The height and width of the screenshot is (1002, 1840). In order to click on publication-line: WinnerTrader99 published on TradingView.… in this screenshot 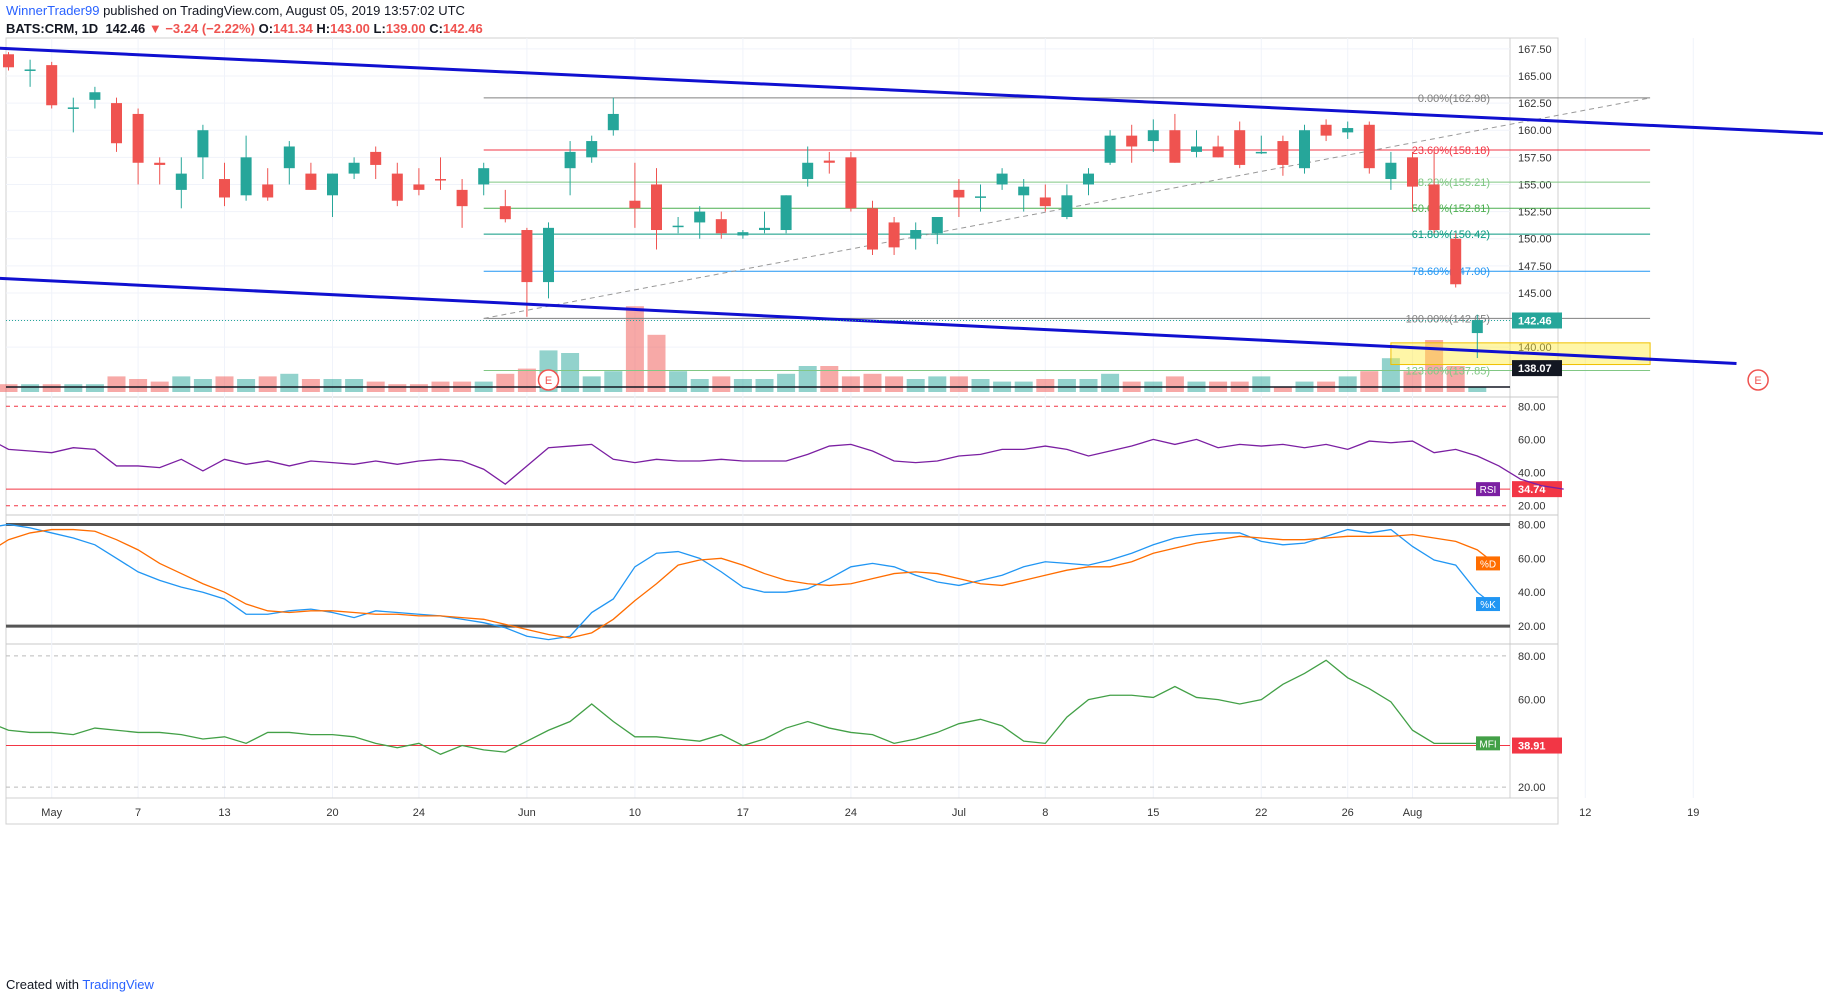, I will do `click(235, 10)`.